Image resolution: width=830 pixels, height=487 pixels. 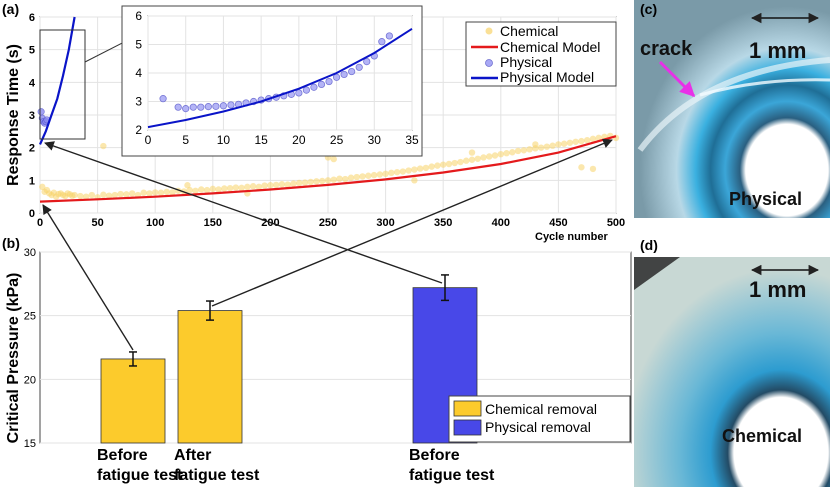 What do you see at coordinates (210, 377) in the screenshot?
I see `bar` at bounding box center [210, 377].